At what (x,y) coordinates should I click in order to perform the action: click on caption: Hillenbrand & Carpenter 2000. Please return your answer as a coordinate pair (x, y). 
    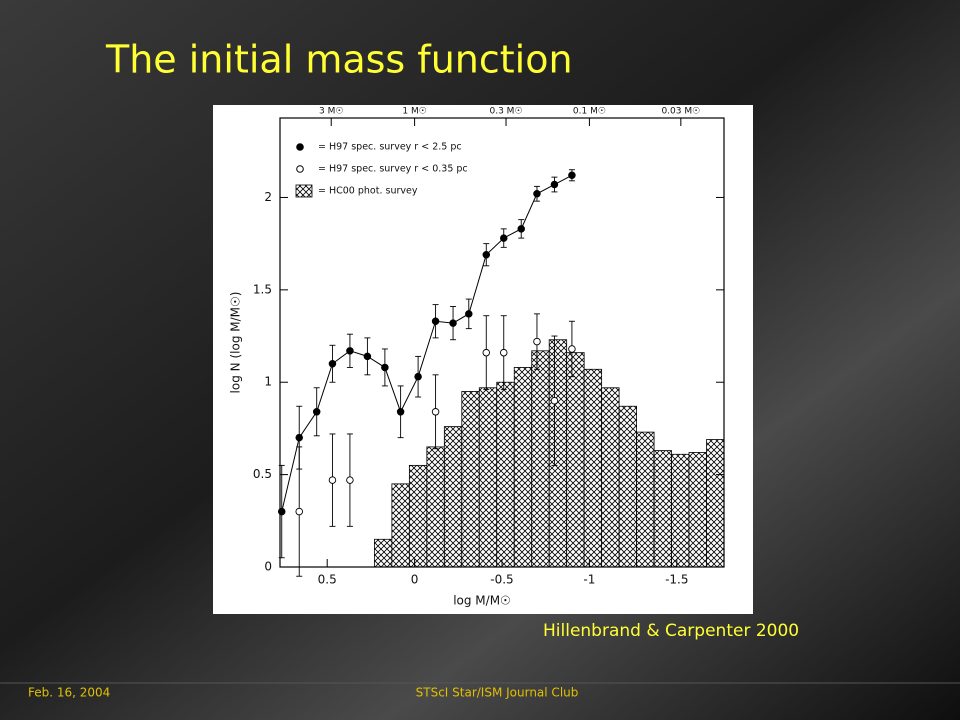
    Looking at the image, I should click on (671, 631).